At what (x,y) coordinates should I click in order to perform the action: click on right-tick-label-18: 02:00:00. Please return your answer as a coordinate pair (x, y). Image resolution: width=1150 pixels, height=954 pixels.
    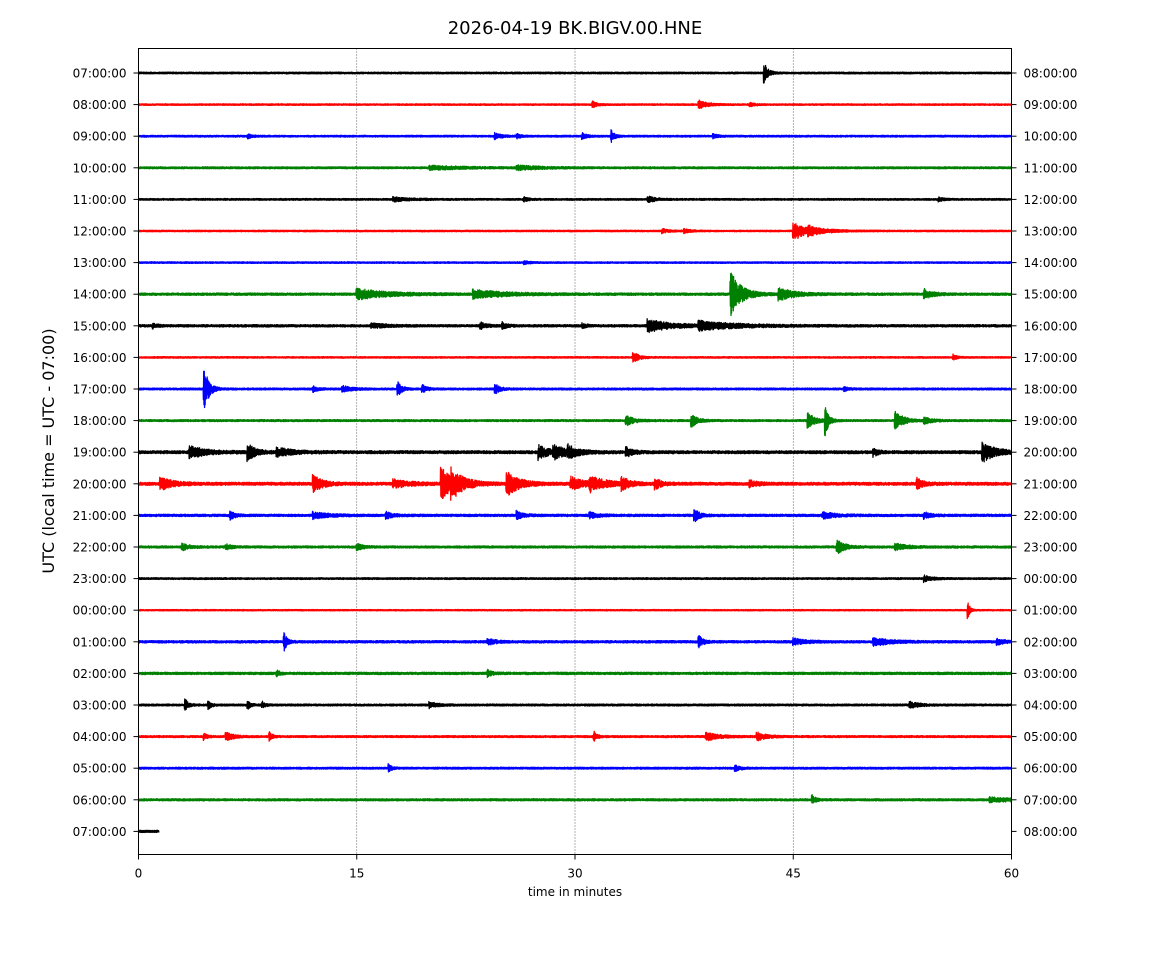
    Looking at the image, I should click on (1051, 642).